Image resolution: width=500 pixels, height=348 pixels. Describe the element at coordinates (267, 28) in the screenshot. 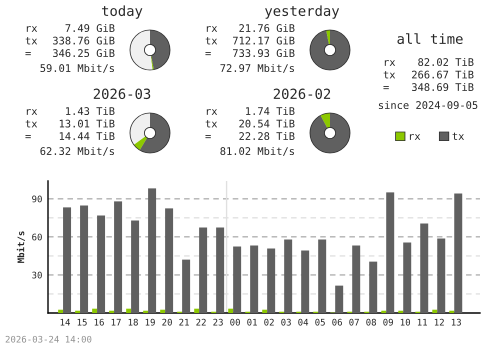

I see `text: 21.76 GiB` at that location.